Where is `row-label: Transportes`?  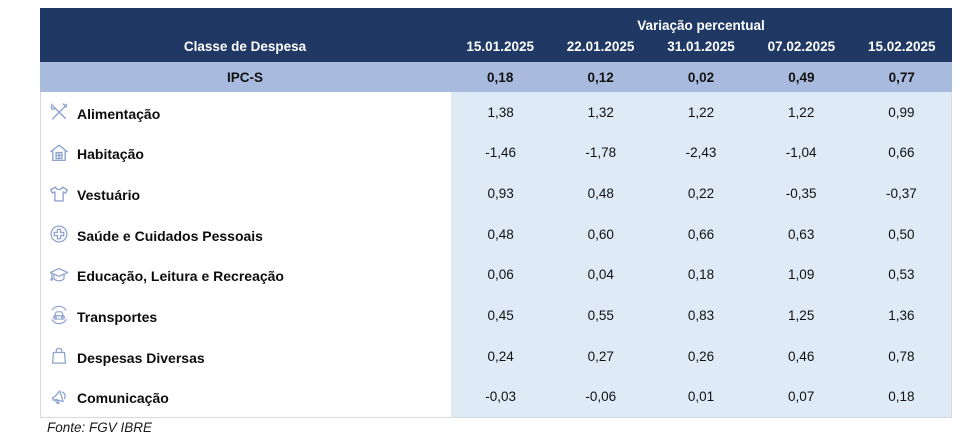 row-label: Transportes is located at coordinates (117, 316).